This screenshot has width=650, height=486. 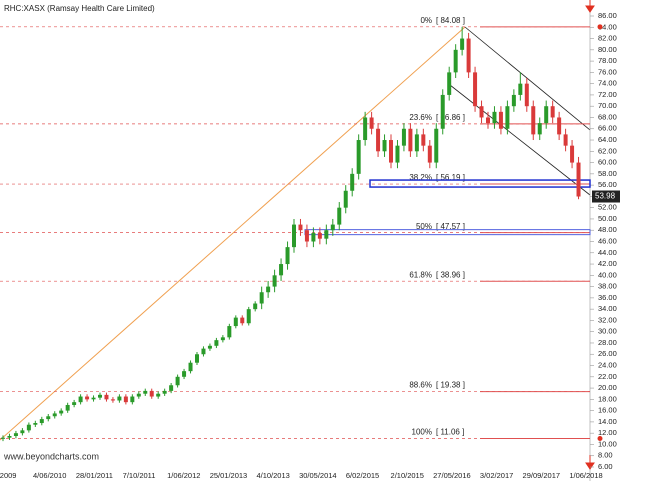 I want to click on fib-value-label: [ 11.06 ], so click(x=450, y=432).